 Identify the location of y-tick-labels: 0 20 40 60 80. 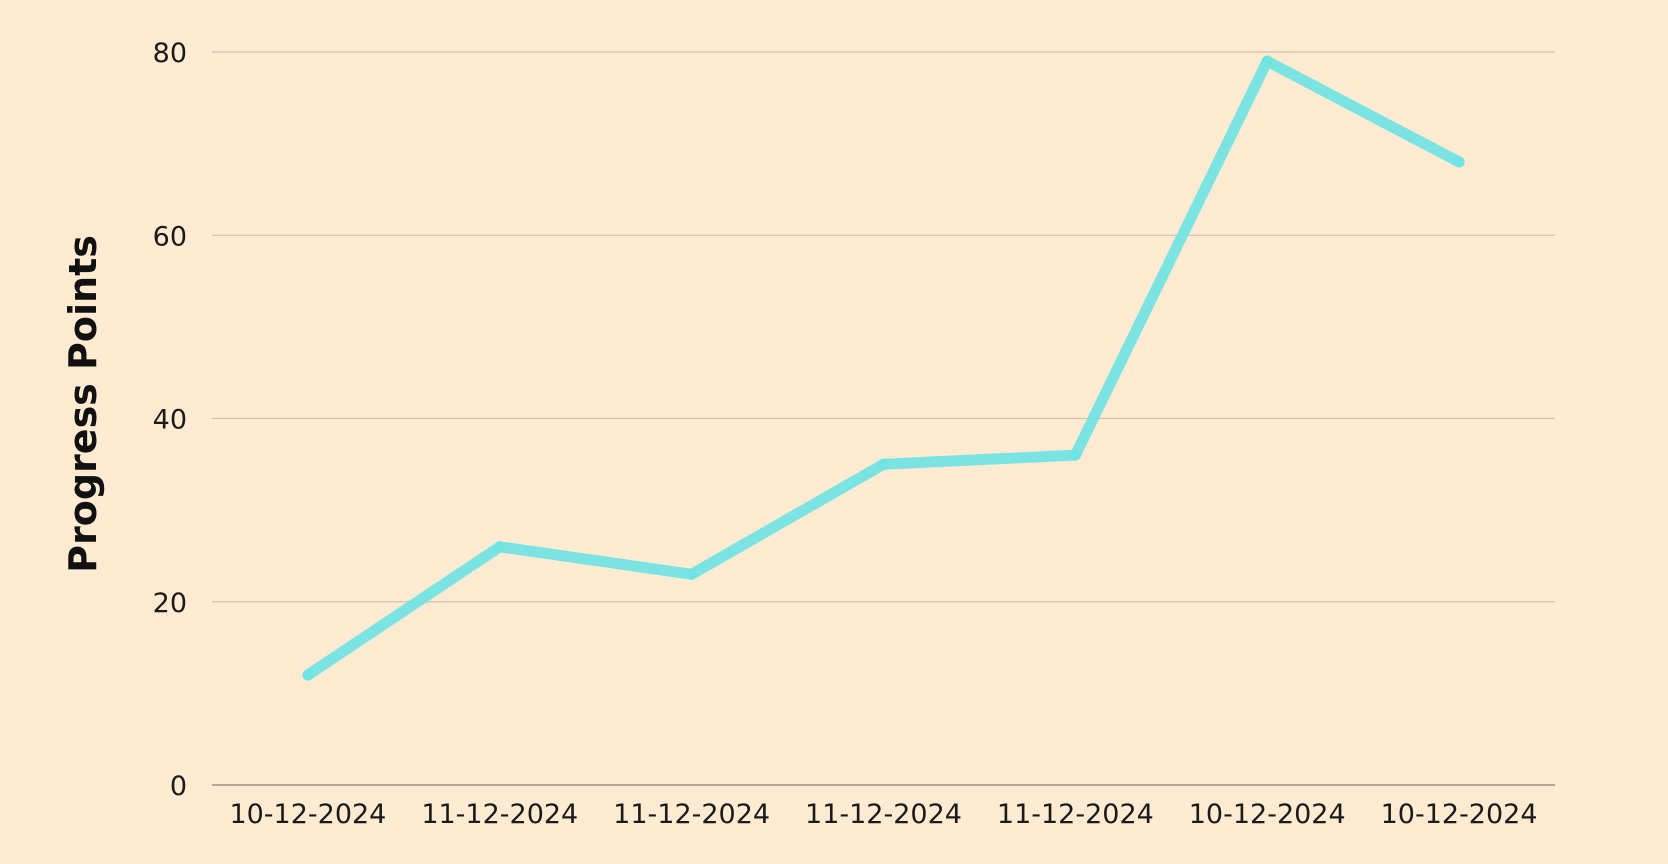
(170, 420).